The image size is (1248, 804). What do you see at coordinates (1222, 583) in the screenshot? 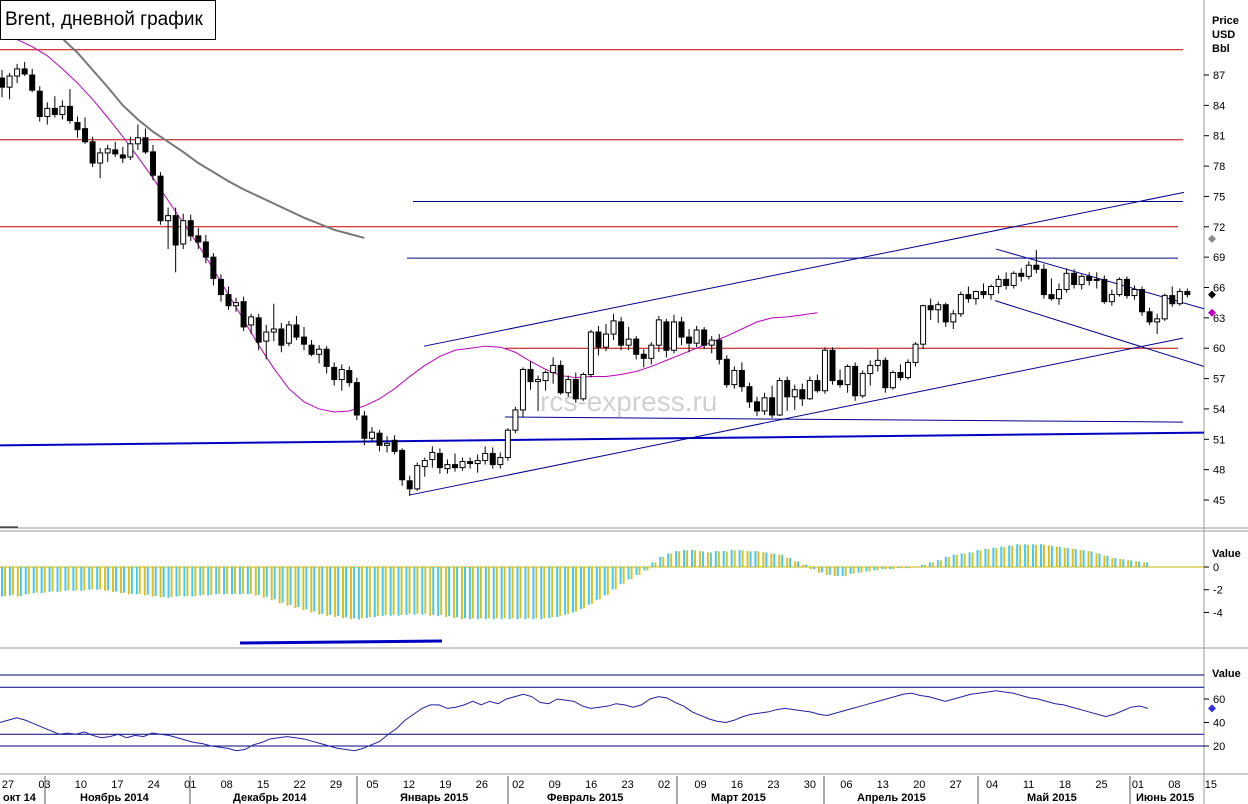
I see `macd-axis: Value 0 -2 -4` at bounding box center [1222, 583].